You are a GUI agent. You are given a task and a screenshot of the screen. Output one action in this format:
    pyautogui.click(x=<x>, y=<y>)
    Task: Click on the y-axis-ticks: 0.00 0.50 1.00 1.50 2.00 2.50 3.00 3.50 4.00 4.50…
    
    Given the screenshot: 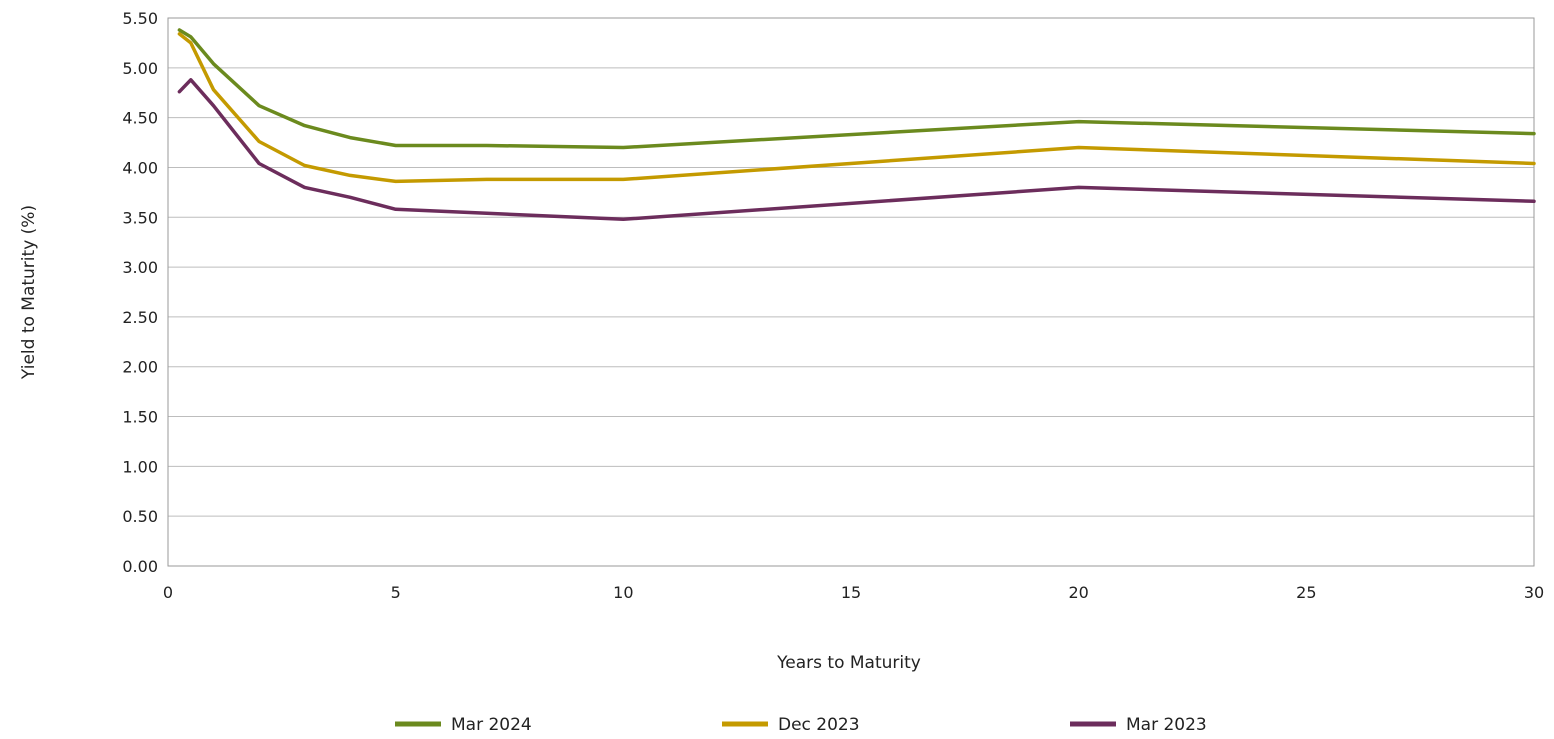 What is the action you would take?
    pyautogui.click(x=140, y=292)
    